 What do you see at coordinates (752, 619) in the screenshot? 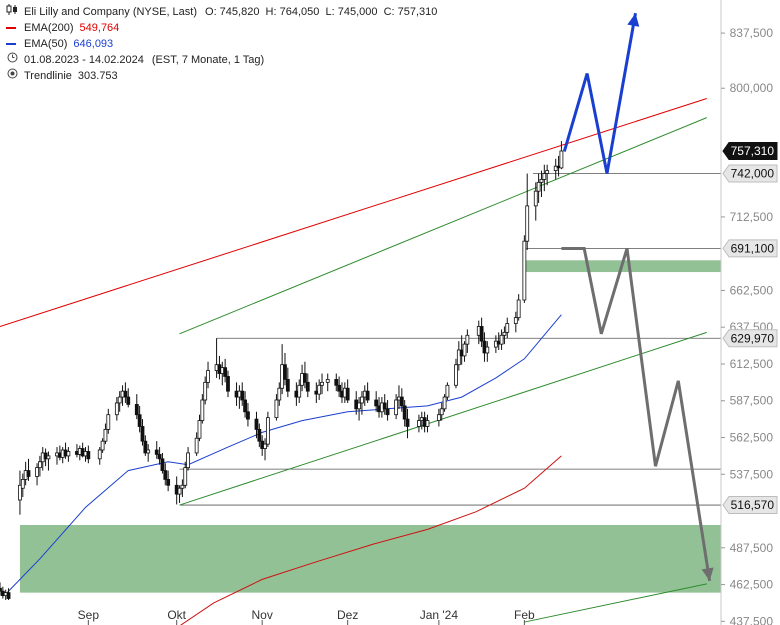
I see `y-tick-label-11: 437,500` at bounding box center [752, 619].